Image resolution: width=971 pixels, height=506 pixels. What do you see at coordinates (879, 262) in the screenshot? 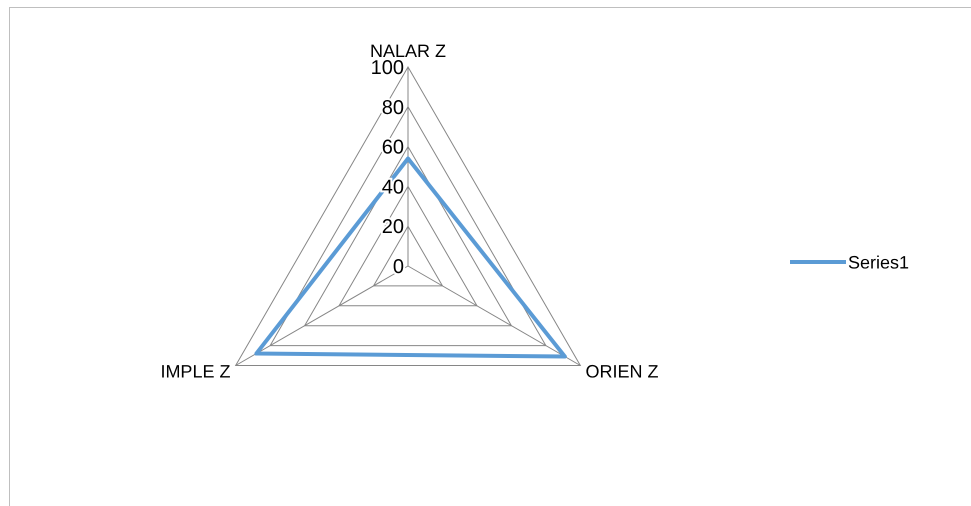
I see `legend-label: Series1` at bounding box center [879, 262].